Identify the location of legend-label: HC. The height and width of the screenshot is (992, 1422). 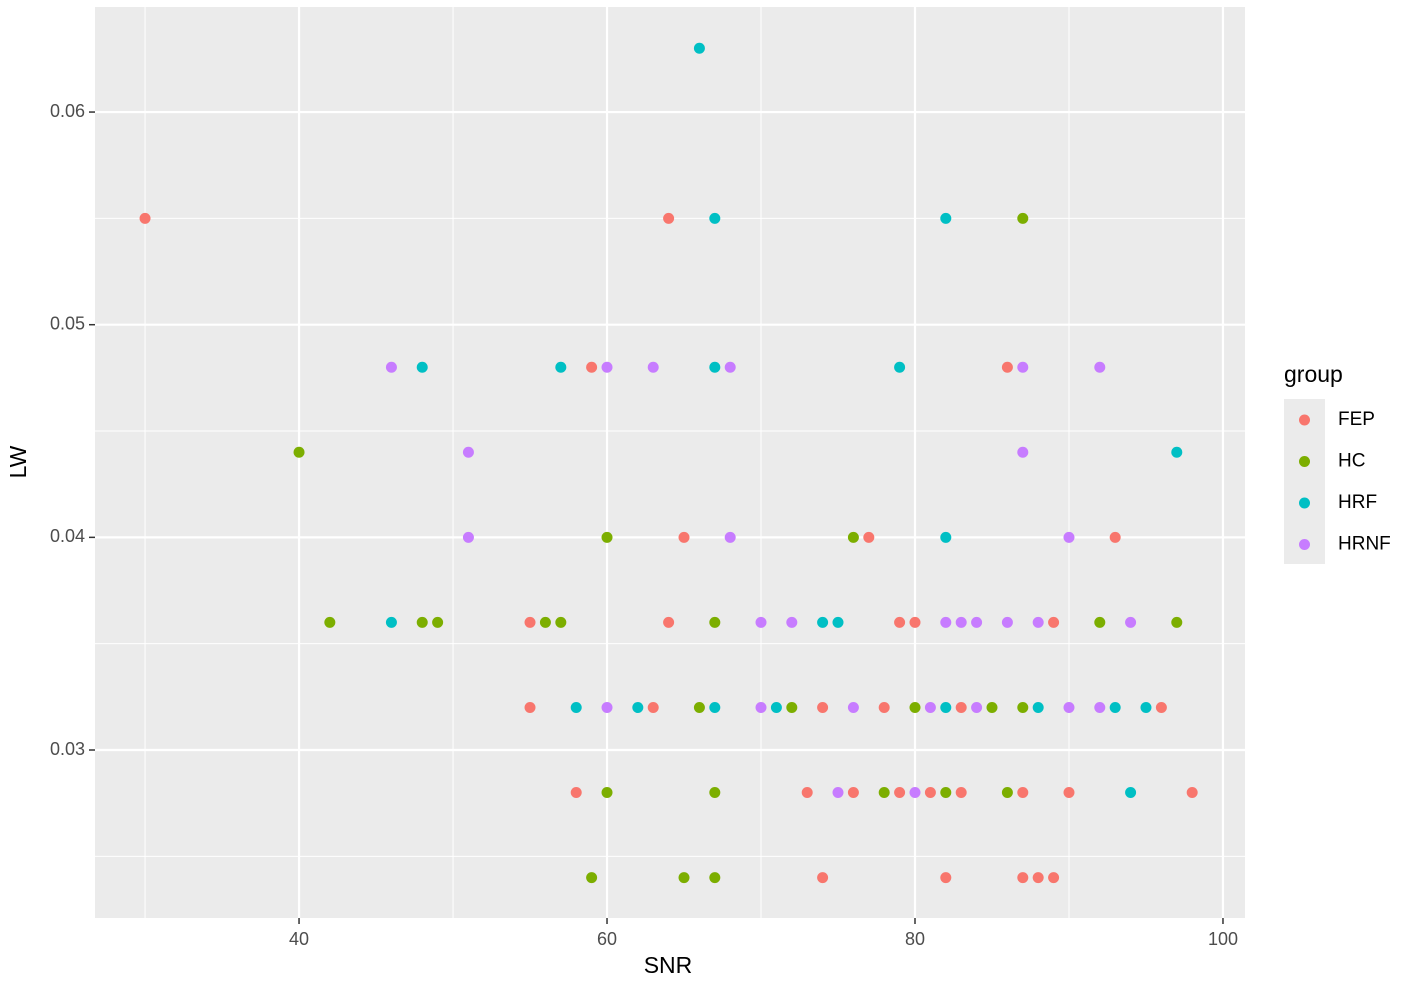
(1351, 461).